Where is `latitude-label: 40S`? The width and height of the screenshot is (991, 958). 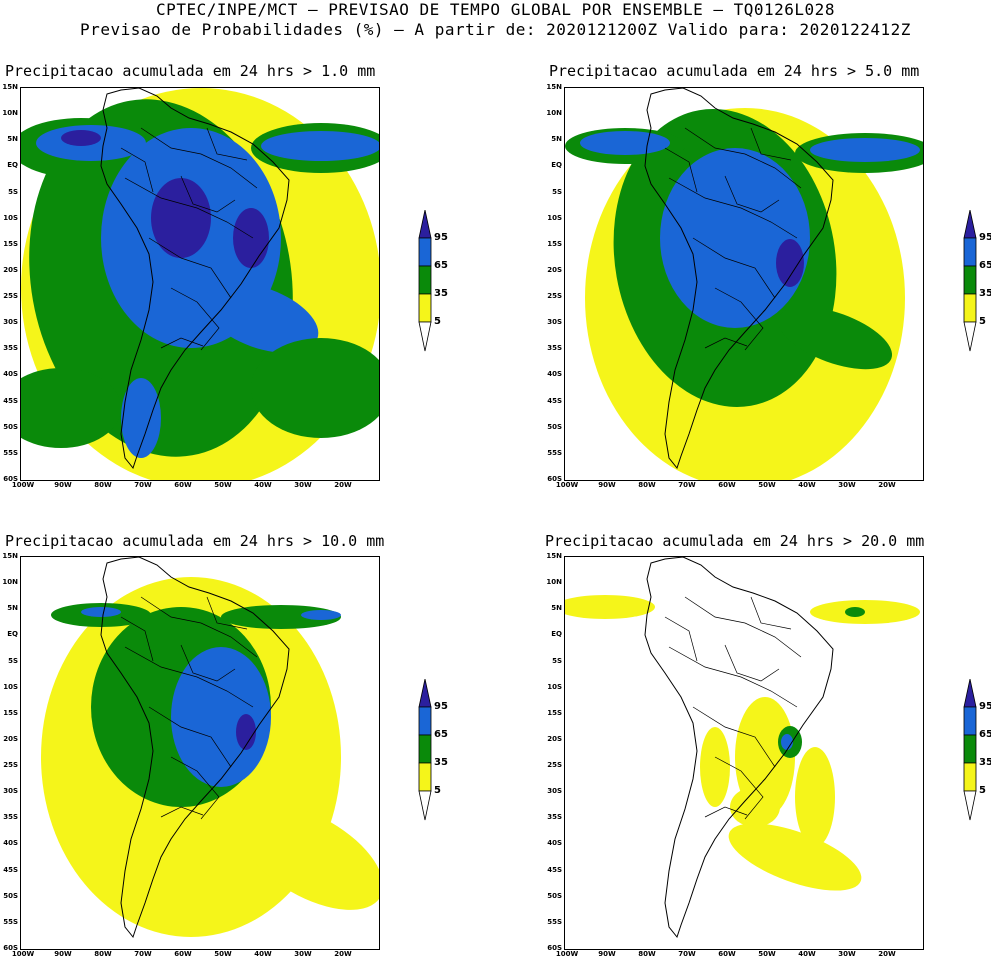
latitude-label: 40S is located at coordinates (10, 374).